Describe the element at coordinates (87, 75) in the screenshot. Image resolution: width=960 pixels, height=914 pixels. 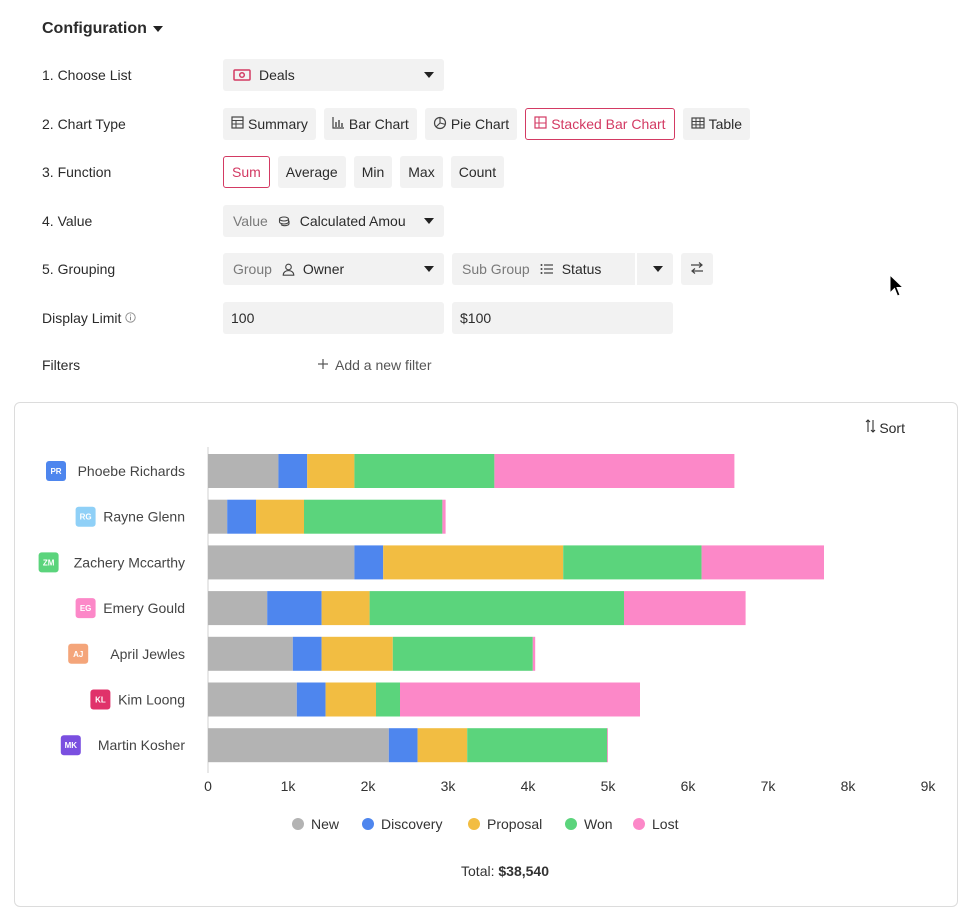
I see `choose-list-label: 1. Choose List` at that location.